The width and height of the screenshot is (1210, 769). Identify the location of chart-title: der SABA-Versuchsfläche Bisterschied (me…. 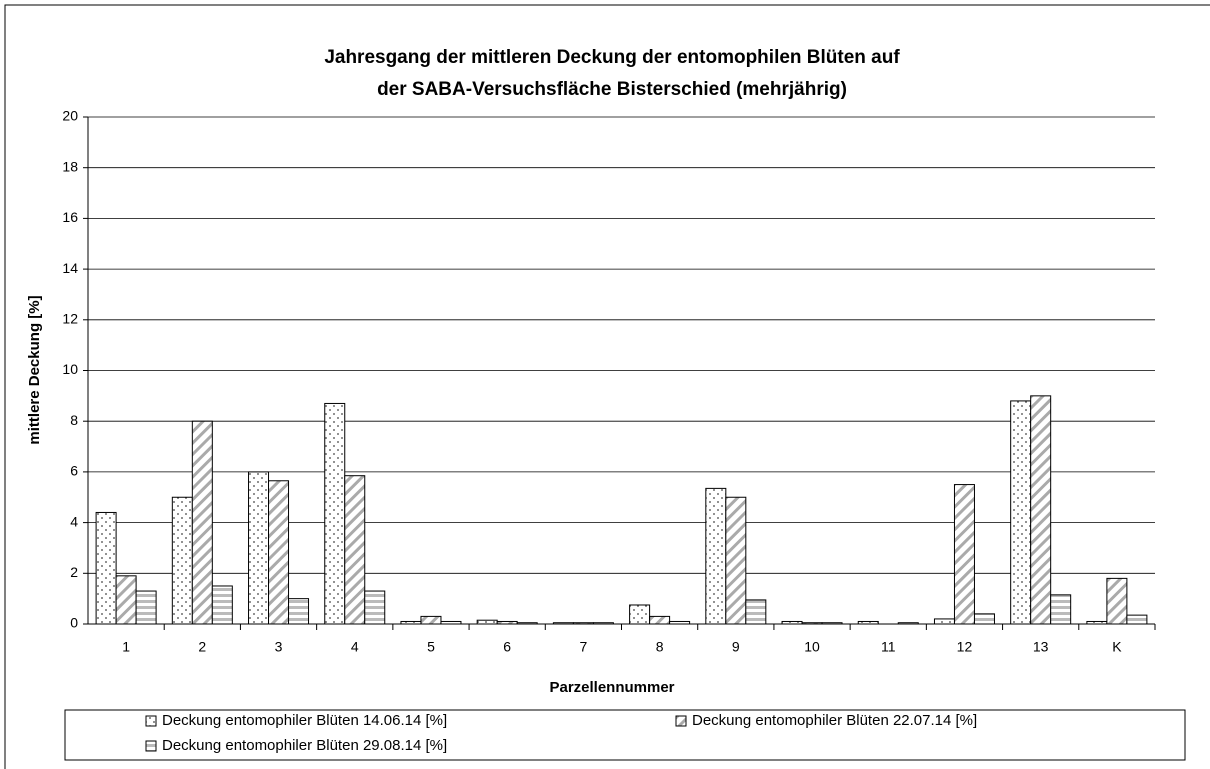
(612, 89).